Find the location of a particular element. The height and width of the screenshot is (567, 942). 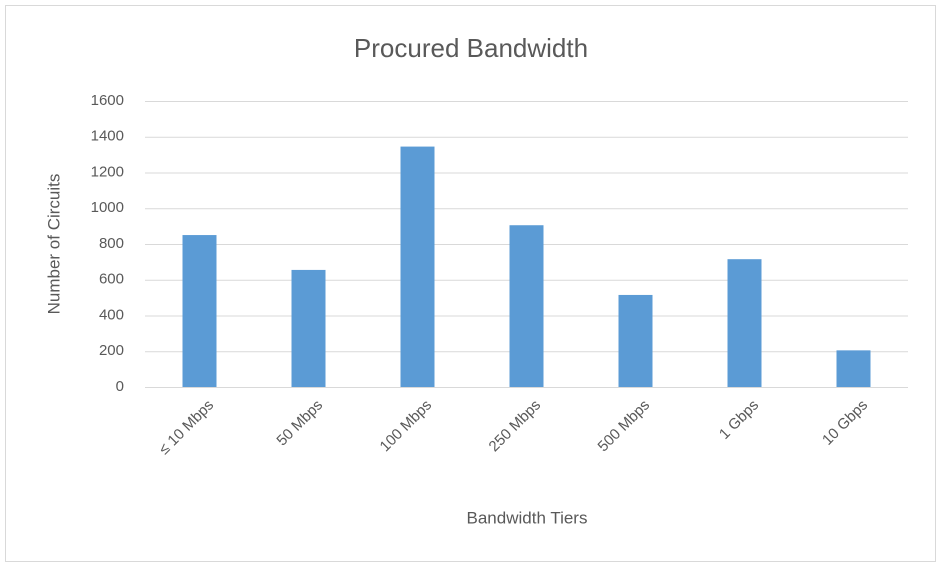

y-tick-label: 400 is located at coordinates (111, 314).